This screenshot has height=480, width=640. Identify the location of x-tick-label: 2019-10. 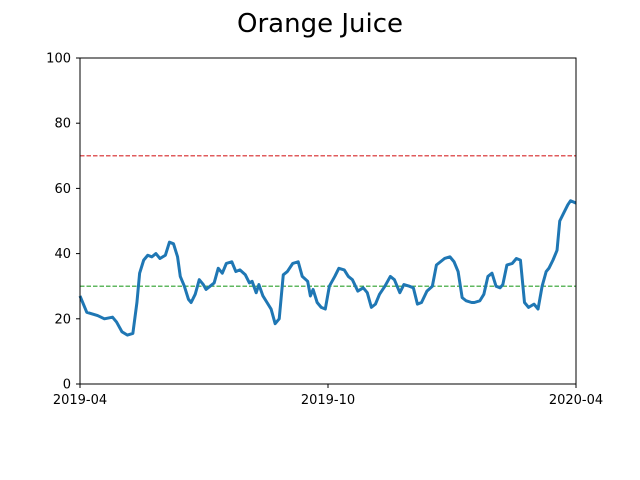
(328, 400).